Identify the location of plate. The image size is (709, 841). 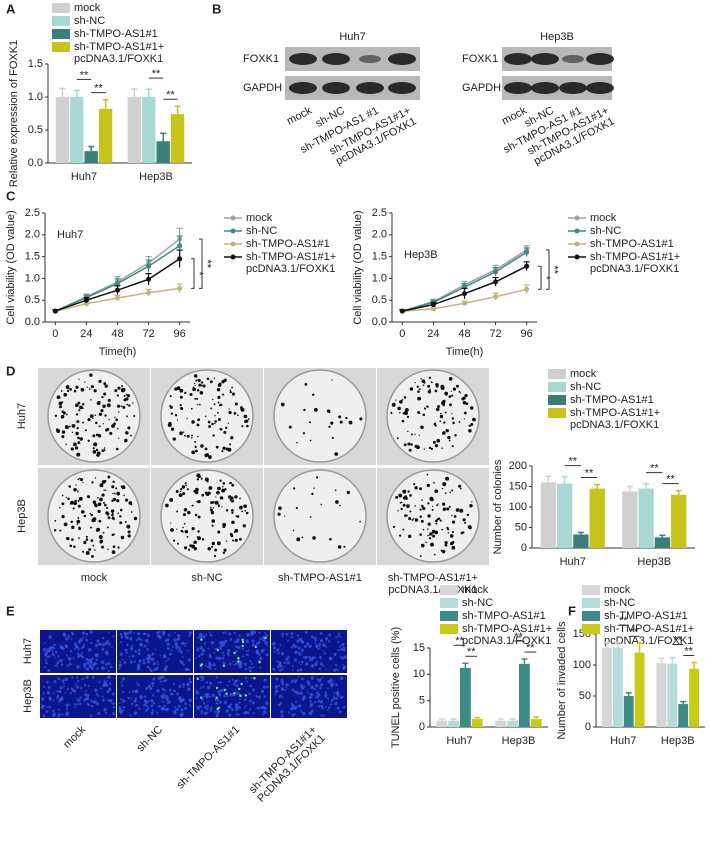
(94, 416).